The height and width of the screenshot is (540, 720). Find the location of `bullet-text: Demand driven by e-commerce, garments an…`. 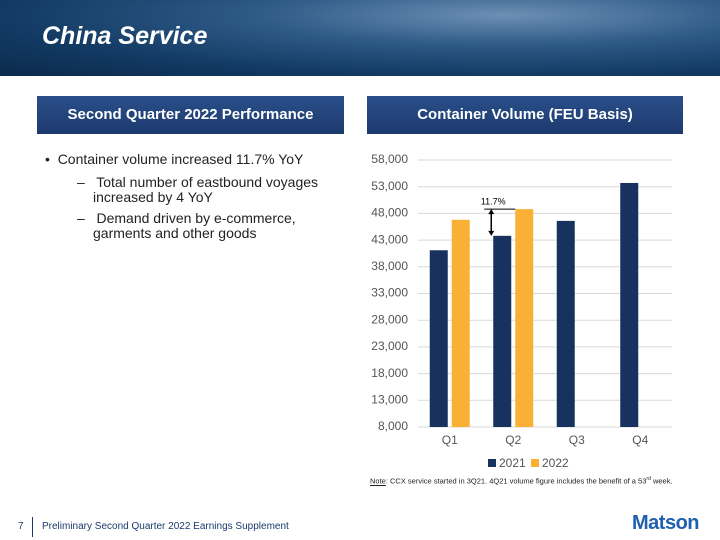

bullet-text: Demand driven by e-commerce, garments an… is located at coordinates (194, 225).